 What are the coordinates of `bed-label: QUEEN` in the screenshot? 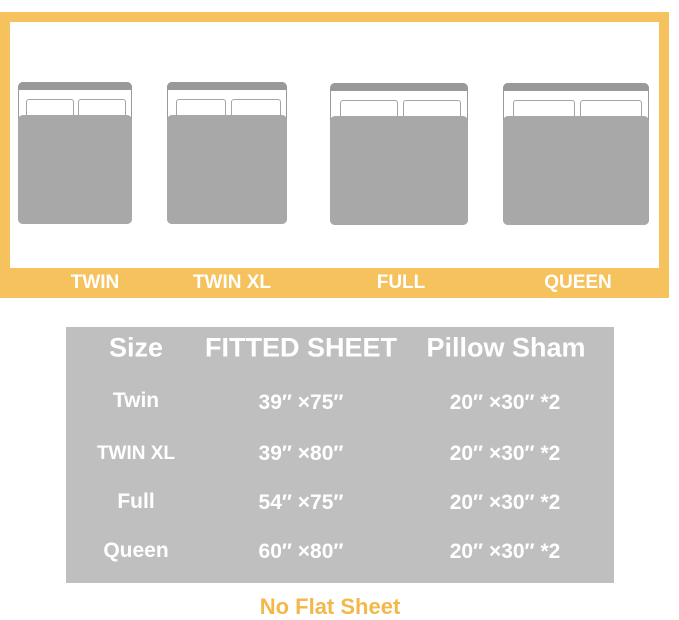 It's located at (578, 282).